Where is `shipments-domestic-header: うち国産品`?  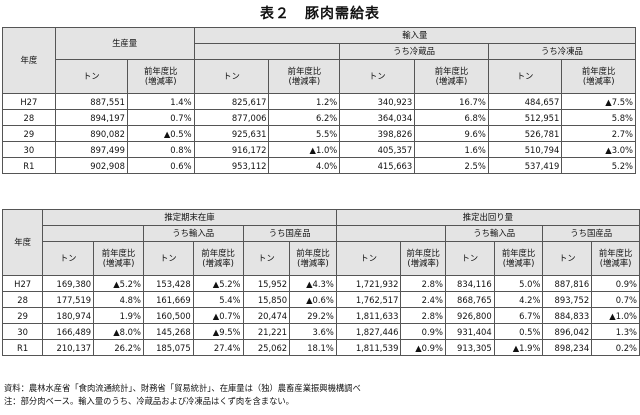
shipments-domestic-header: うち国産品 is located at coordinates (591, 233).